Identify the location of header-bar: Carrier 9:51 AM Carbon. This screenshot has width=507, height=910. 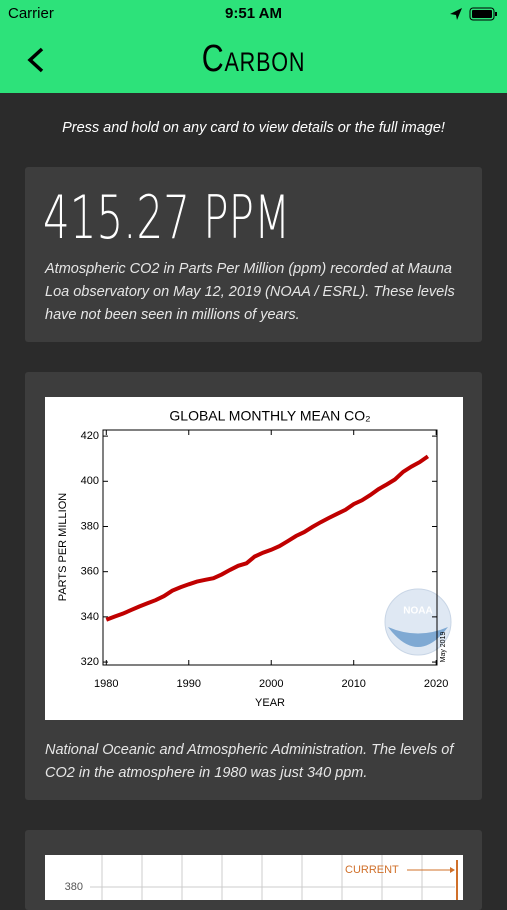
(253, 46).